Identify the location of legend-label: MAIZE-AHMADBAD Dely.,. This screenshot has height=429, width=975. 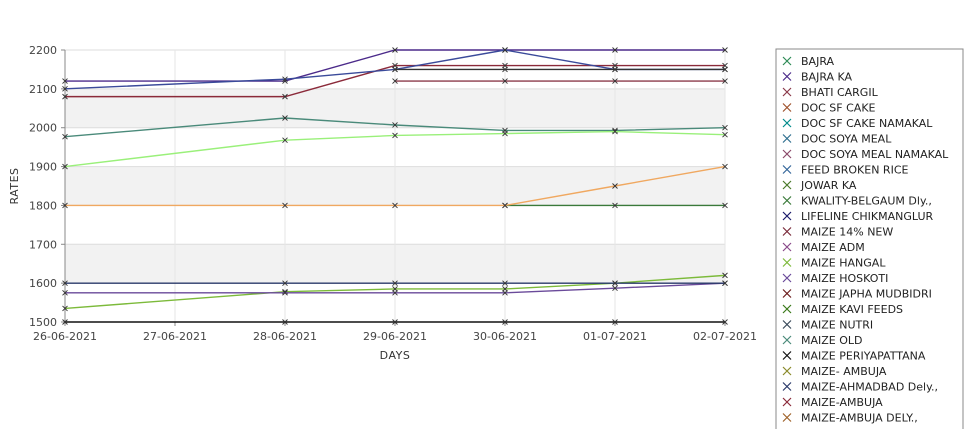
(869, 387).